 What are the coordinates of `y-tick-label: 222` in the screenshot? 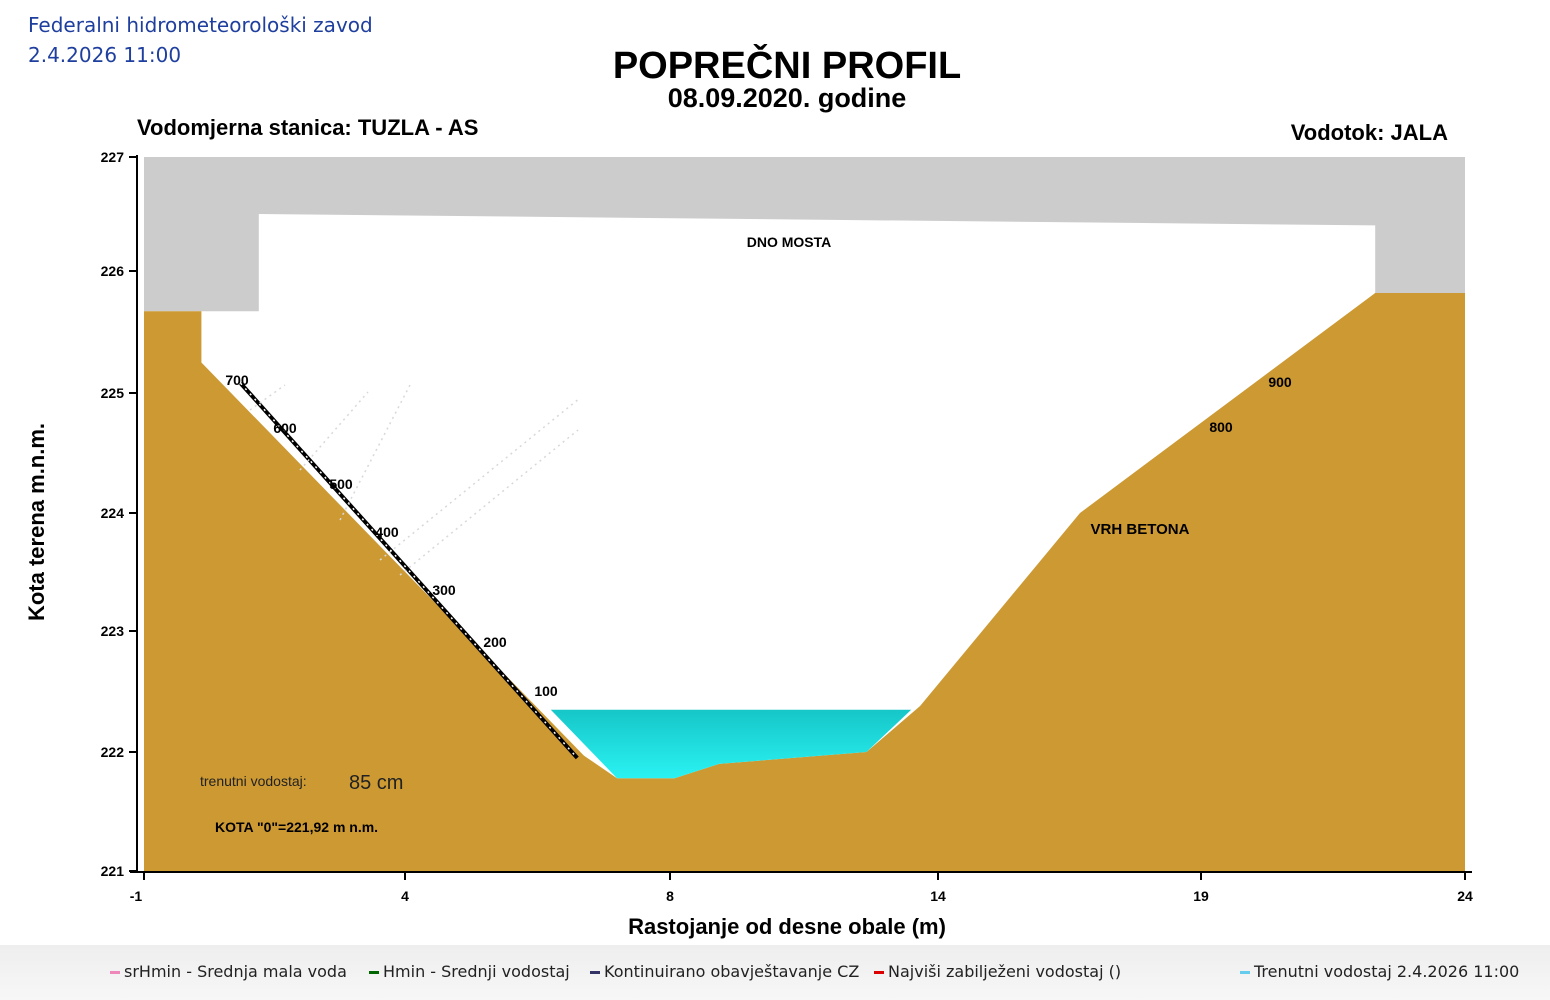 It's located at (113, 752).